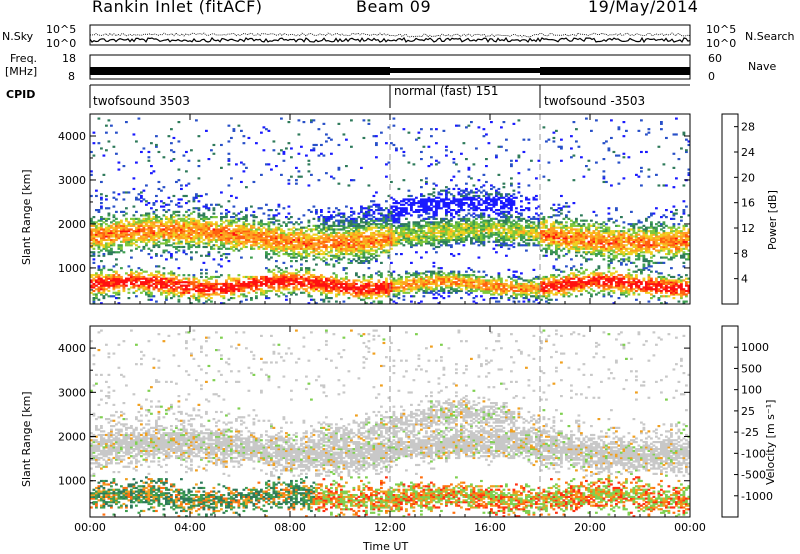  What do you see at coordinates (751, 368) in the screenshot?
I see `colorbar-tick-1-1: 500` at bounding box center [751, 368].